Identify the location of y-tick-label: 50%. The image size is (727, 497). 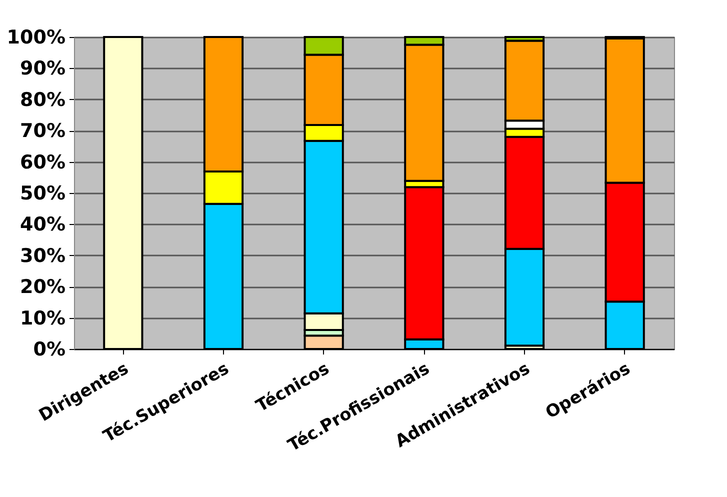
(43, 193).